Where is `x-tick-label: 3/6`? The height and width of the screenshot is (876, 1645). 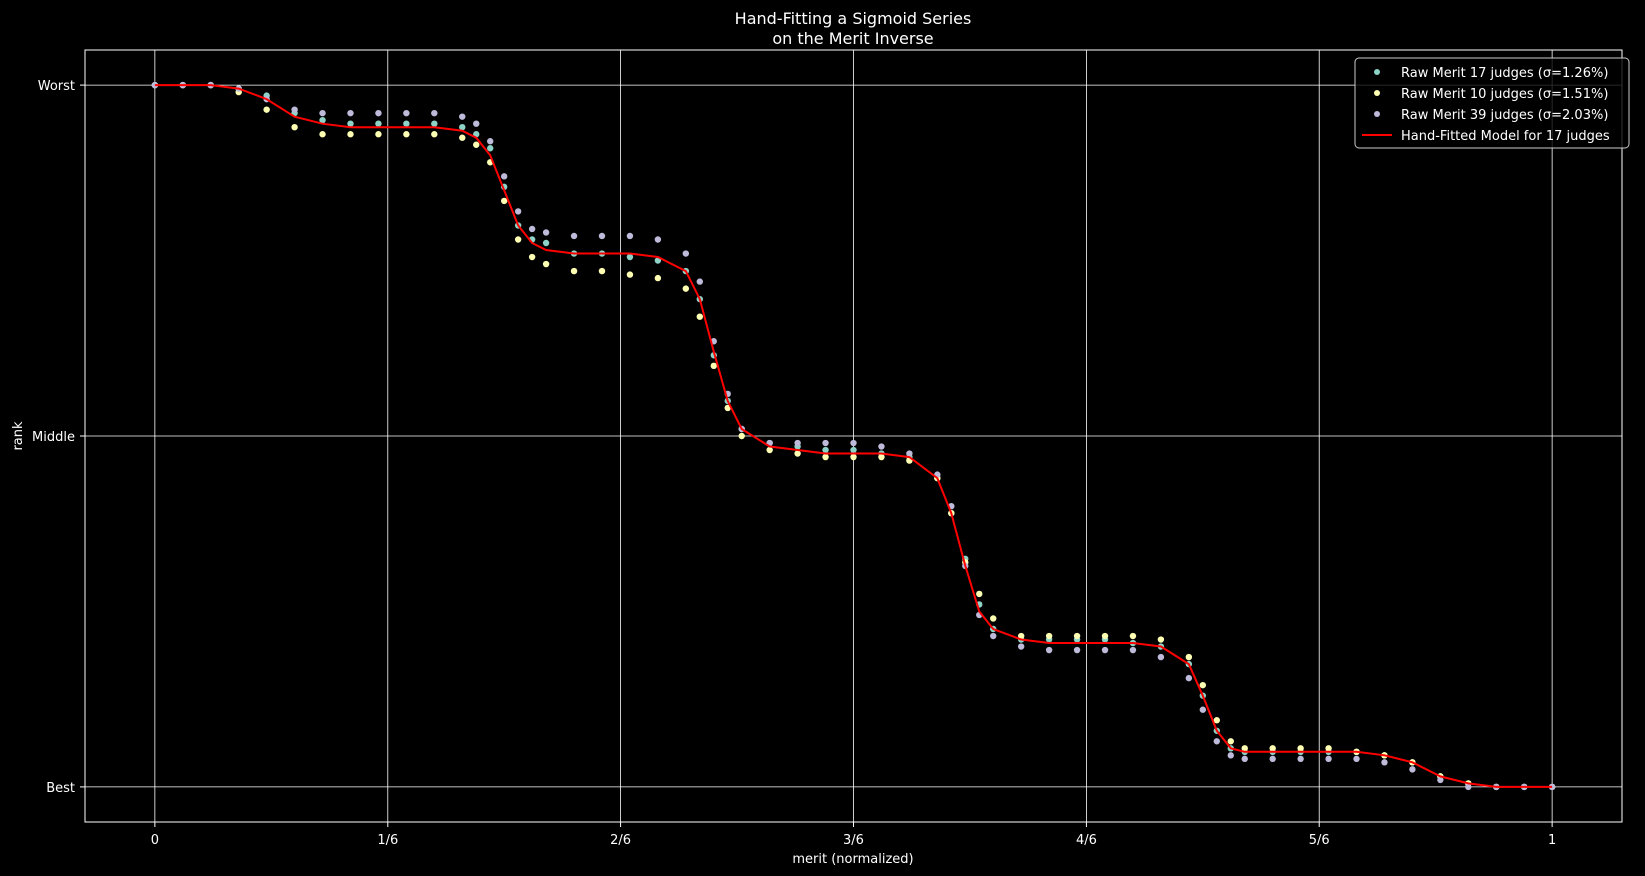
x-tick-label: 3/6 is located at coordinates (853, 840).